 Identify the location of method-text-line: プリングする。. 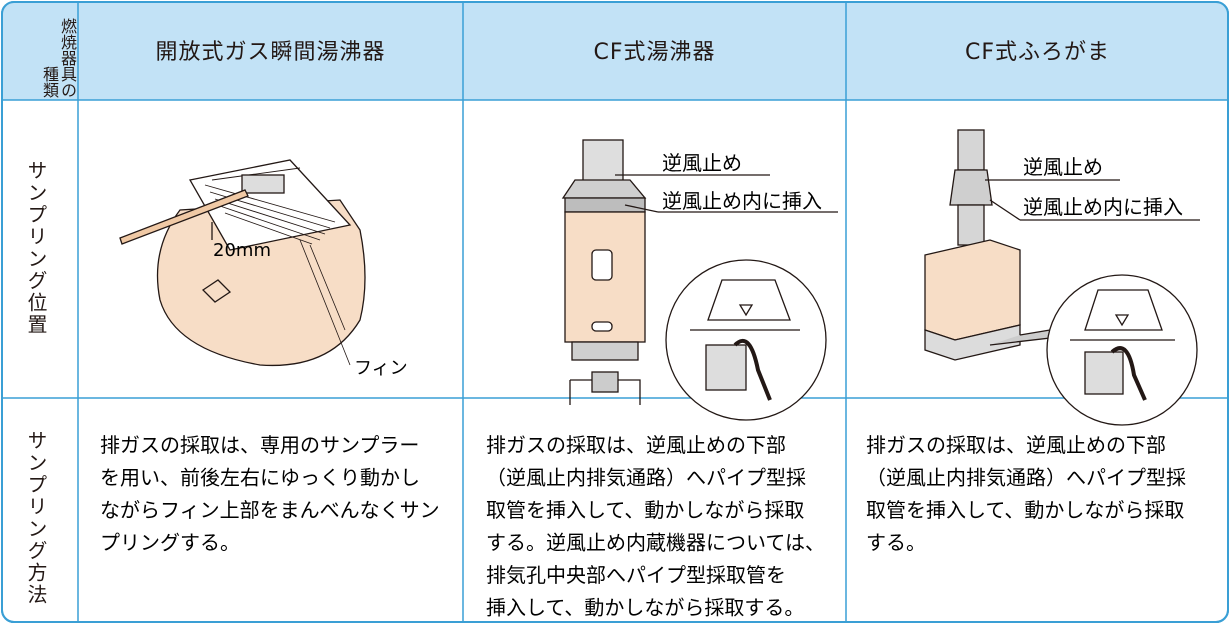
(170, 543).